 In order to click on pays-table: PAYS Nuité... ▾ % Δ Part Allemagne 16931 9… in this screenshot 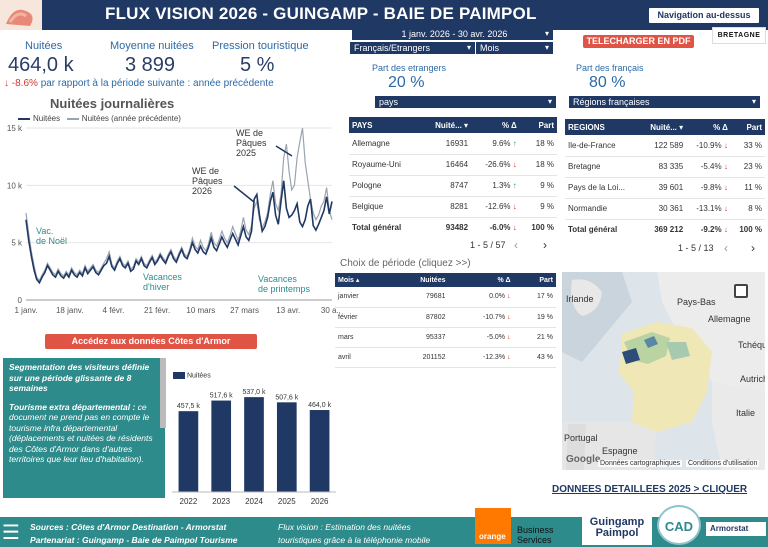, I will do `click(453, 177)`.